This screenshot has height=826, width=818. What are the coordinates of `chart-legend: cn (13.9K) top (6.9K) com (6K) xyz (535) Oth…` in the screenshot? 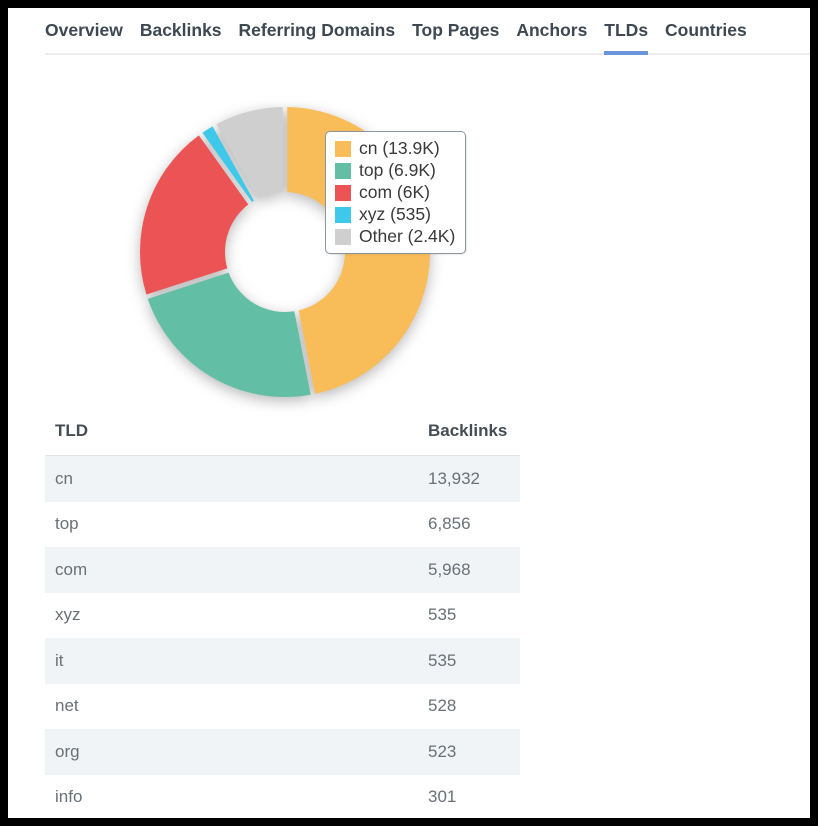 It's located at (396, 192).